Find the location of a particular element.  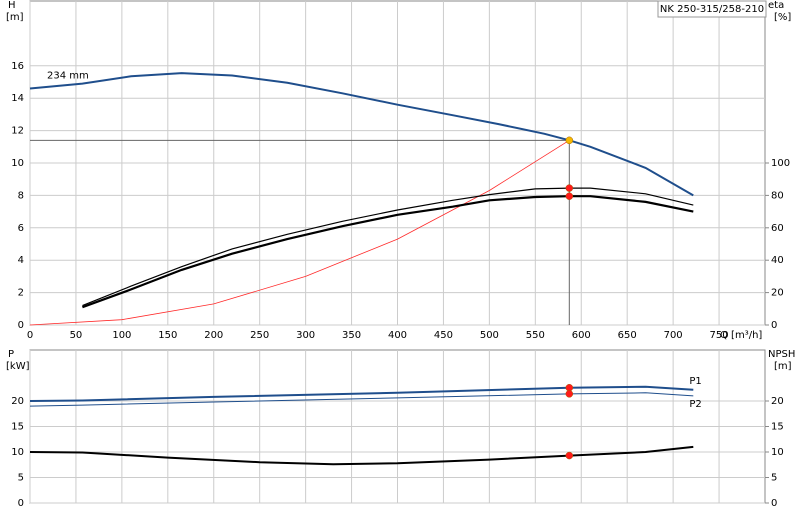

y2-axis-unit: [m] is located at coordinates (783, 366).